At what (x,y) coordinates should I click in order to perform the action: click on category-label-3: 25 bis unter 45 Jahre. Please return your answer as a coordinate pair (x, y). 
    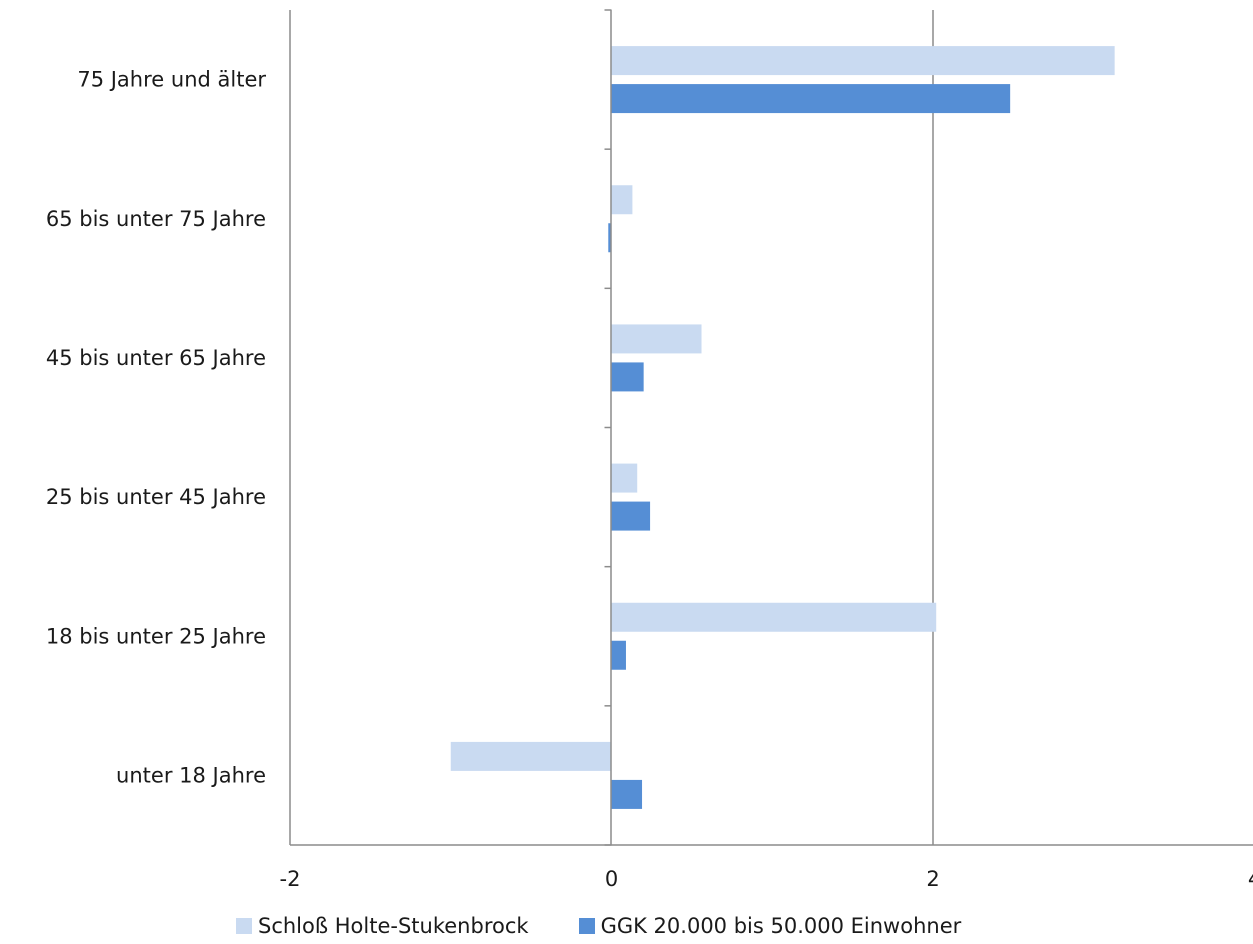
    Looking at the image, I should click on (156, 497).